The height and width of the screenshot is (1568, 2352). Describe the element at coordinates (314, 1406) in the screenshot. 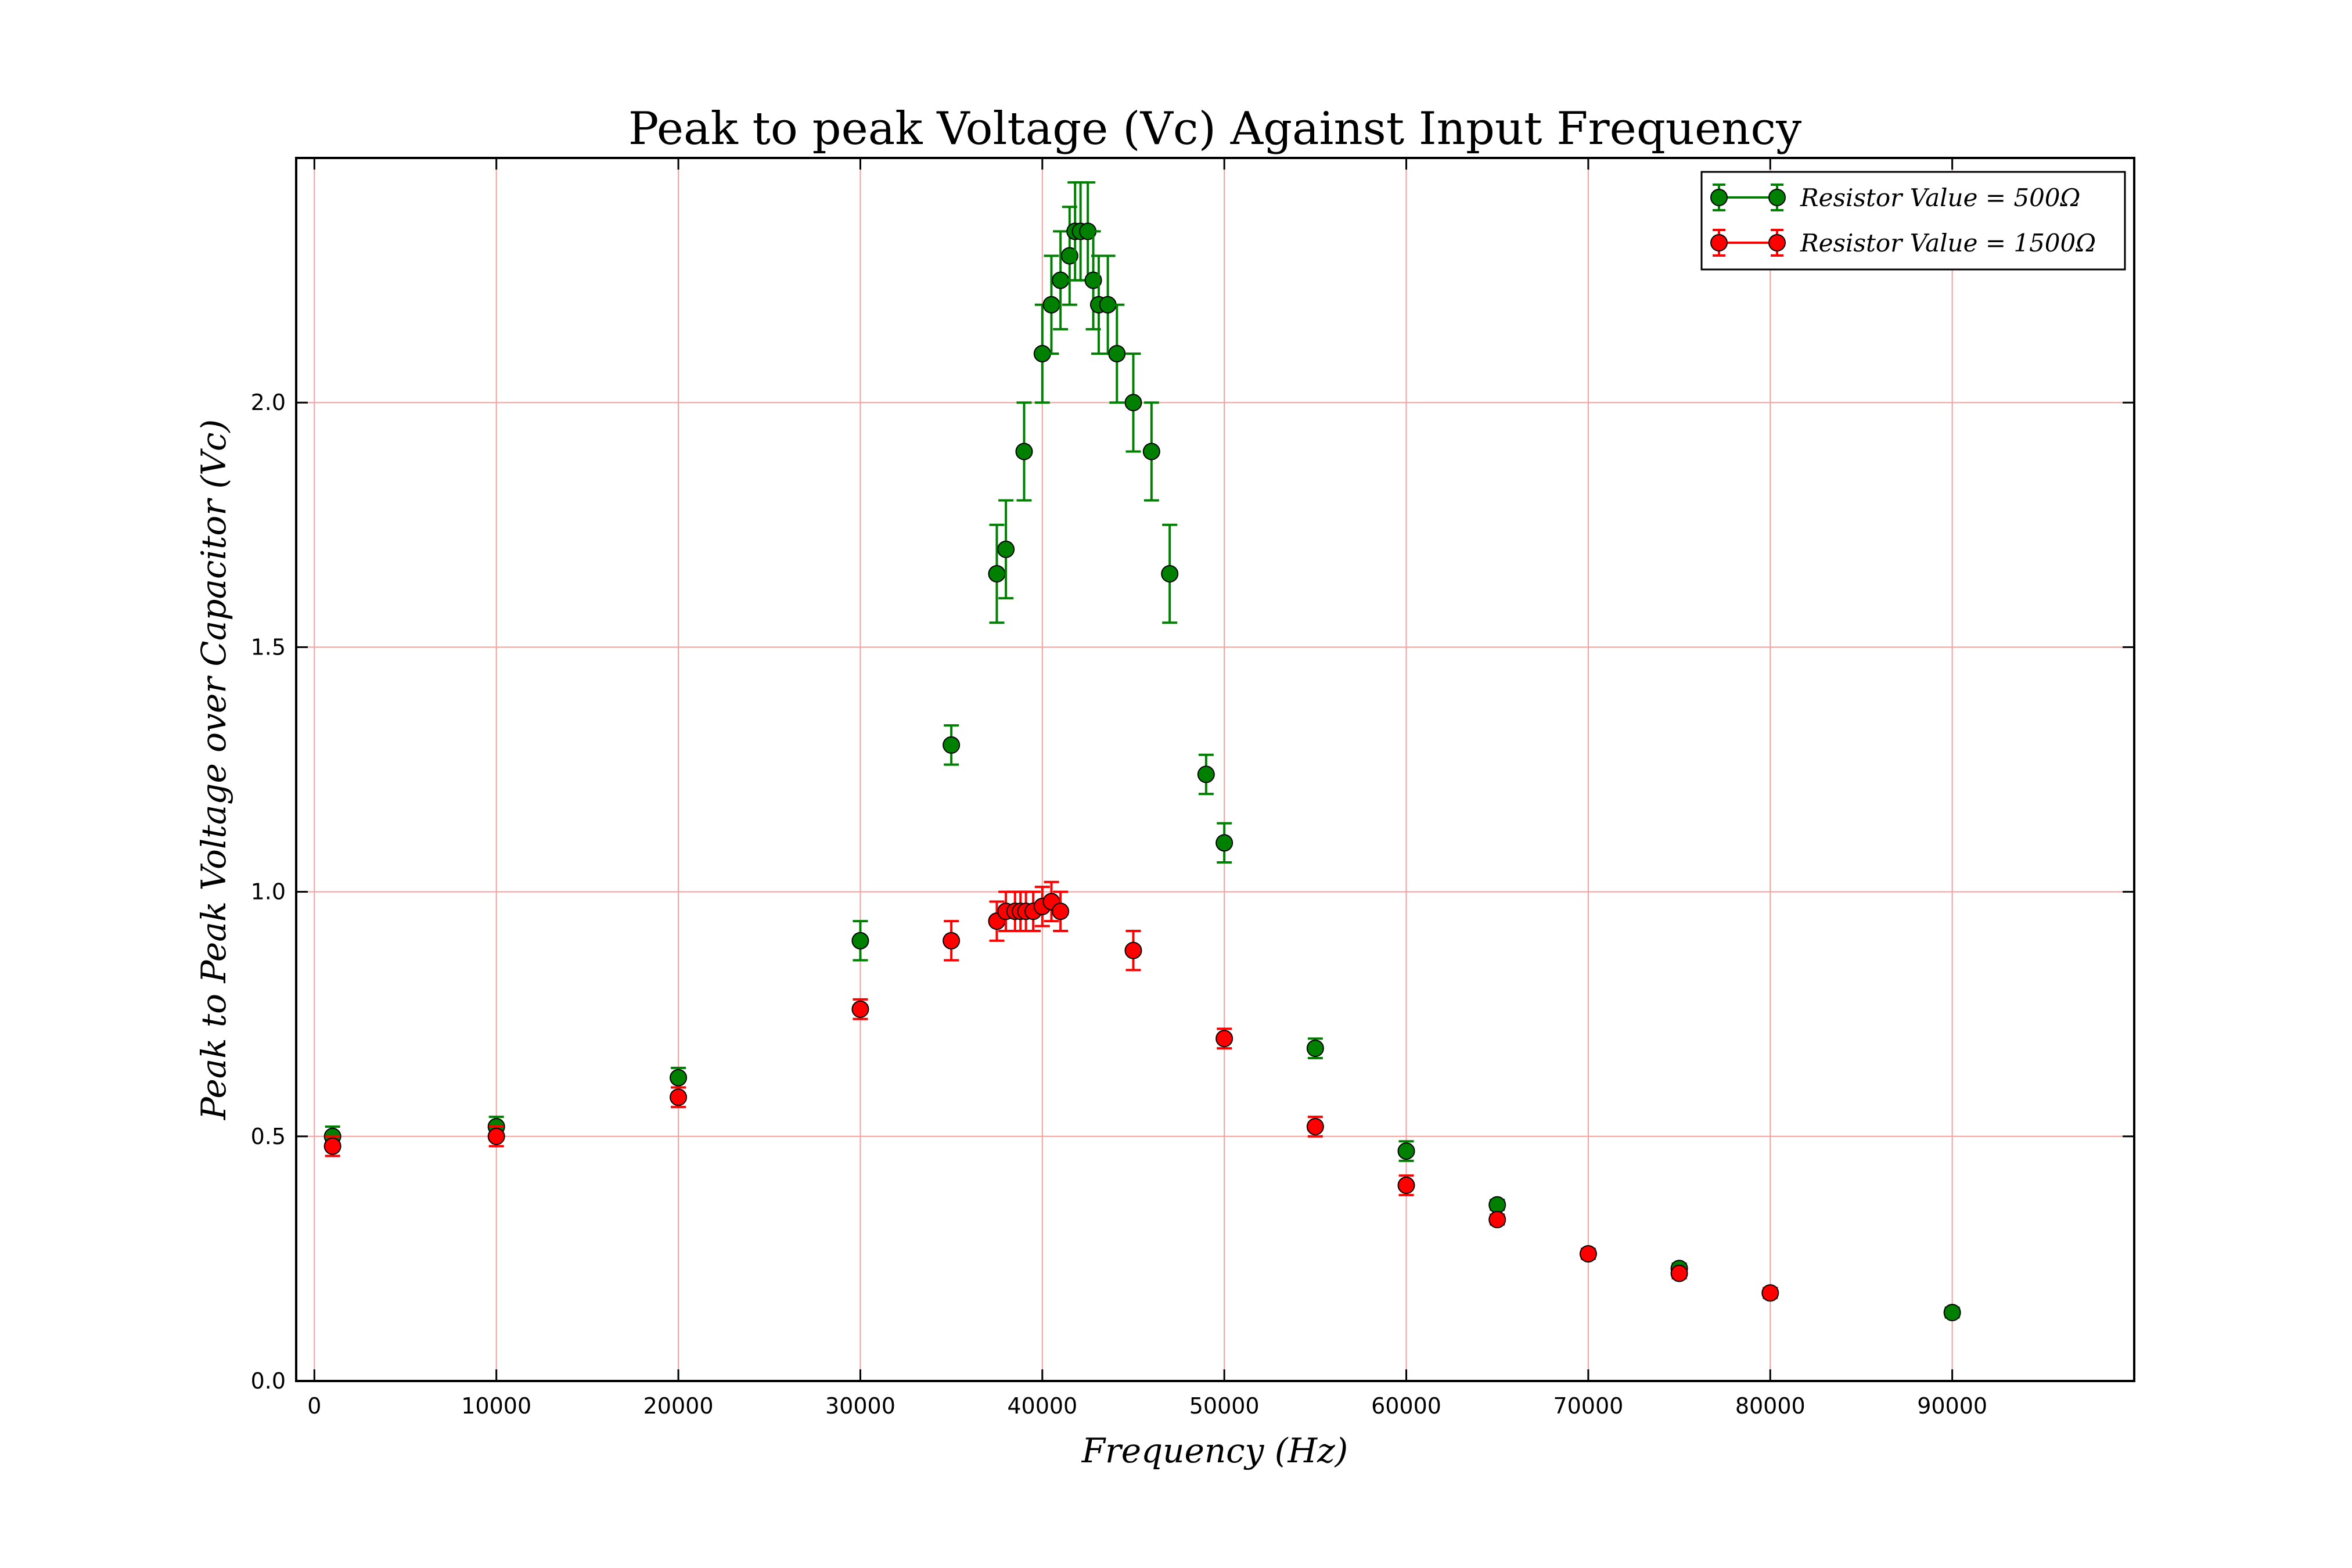

I see `x-tick-label: 0` at that location.